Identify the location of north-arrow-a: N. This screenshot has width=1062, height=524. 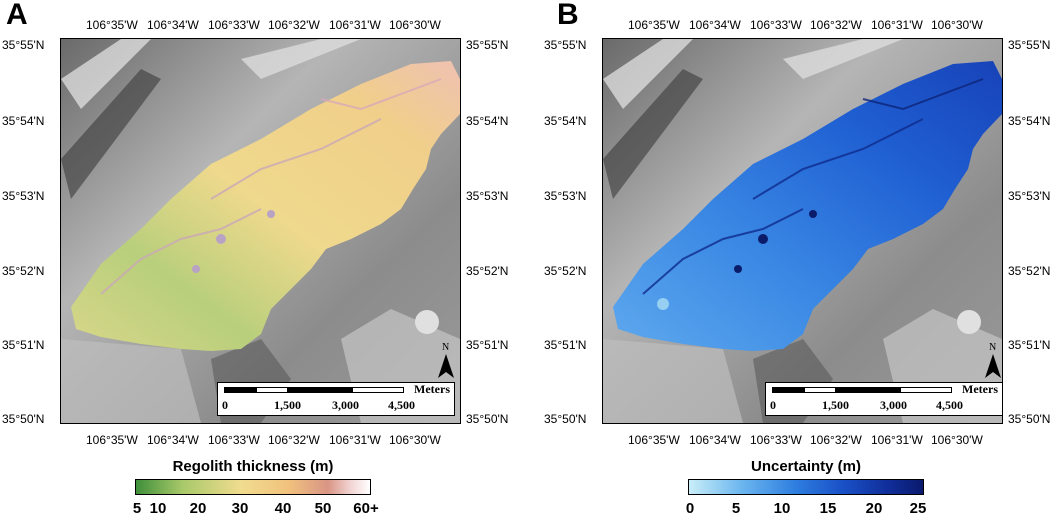
(446, 360).